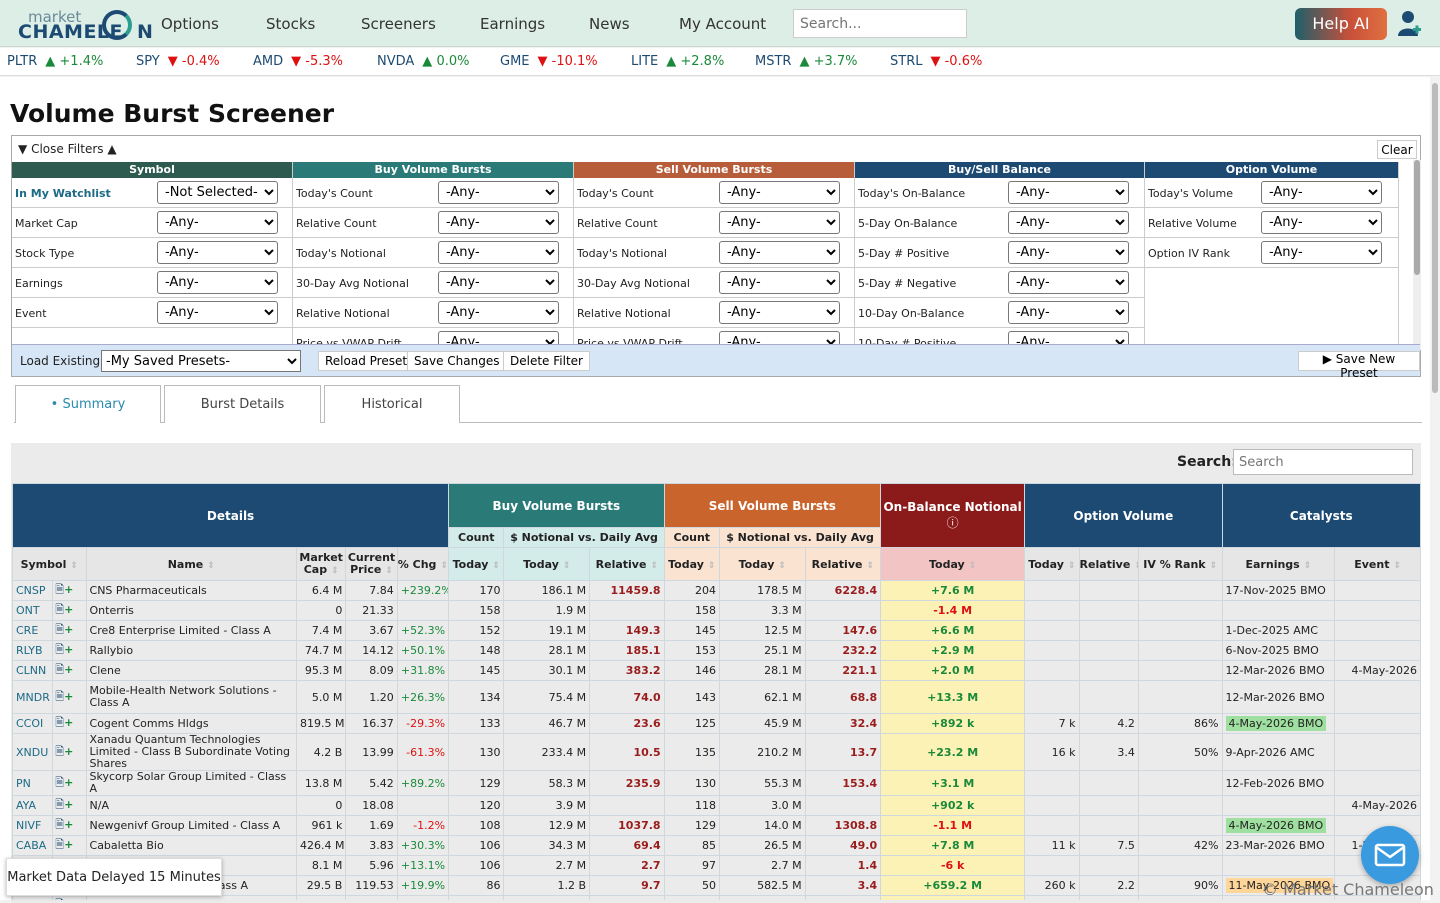 The image size is (1440, 903). Describe the element at coordinates (936, 61) in the screenshot. I see `ticker-item-strl: STRL ▼ -0.6%` at that location.